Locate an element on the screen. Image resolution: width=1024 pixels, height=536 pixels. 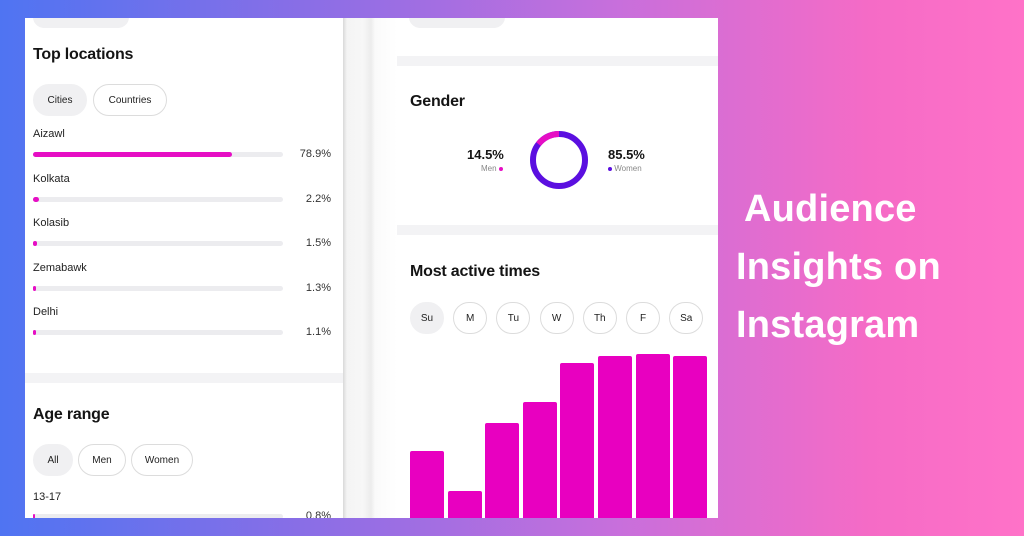
section-divider-top is located at coordinates (557, 61).